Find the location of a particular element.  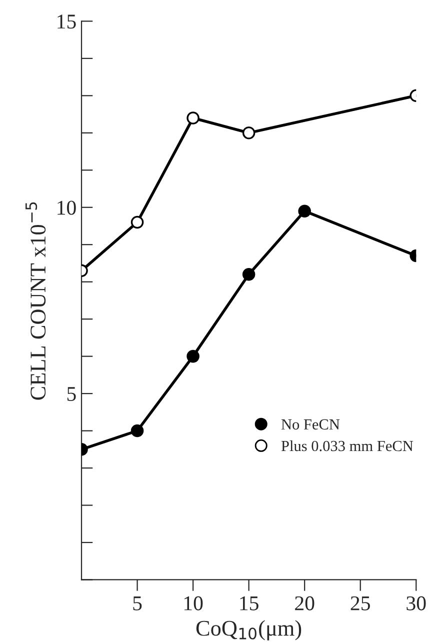

x-tick-label: 25 is located at coordinates (360, 603).